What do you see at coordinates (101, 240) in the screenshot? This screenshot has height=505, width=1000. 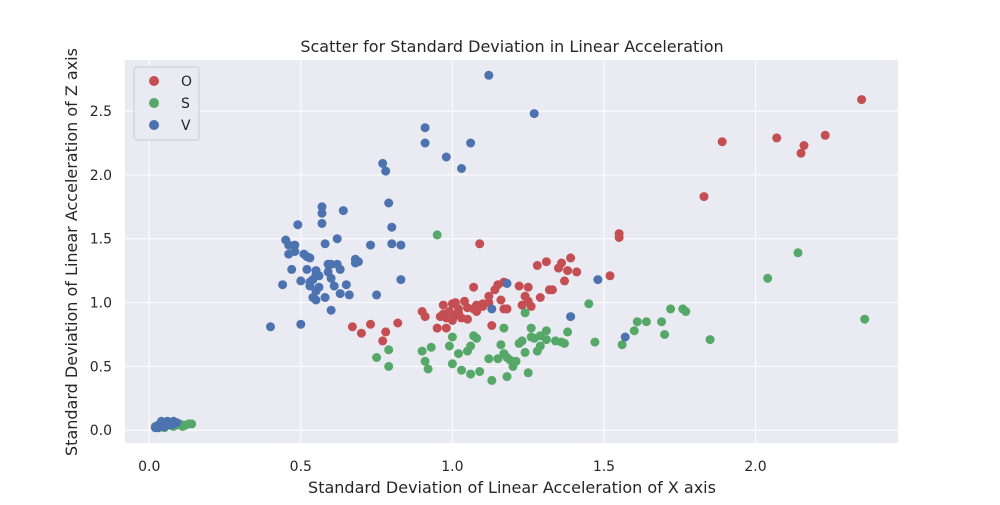 I see `y-tick-label: 1.5` at bounding box center [101, 240].